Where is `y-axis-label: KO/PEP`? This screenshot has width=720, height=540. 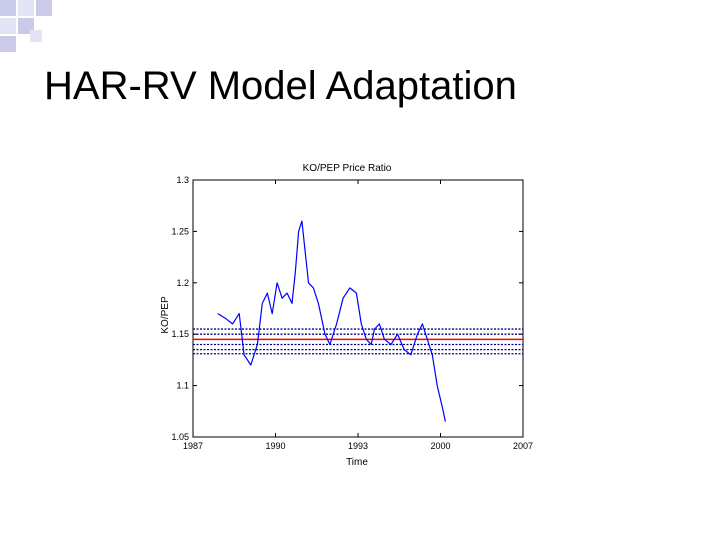
y-axis-label: KO/PEP is located at coordinates (165, 315).